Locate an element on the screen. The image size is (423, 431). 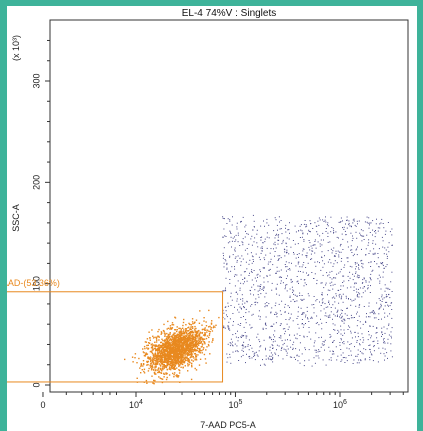
gate: 7-AAD-(53.36%) is located at coordinates (115, 330).